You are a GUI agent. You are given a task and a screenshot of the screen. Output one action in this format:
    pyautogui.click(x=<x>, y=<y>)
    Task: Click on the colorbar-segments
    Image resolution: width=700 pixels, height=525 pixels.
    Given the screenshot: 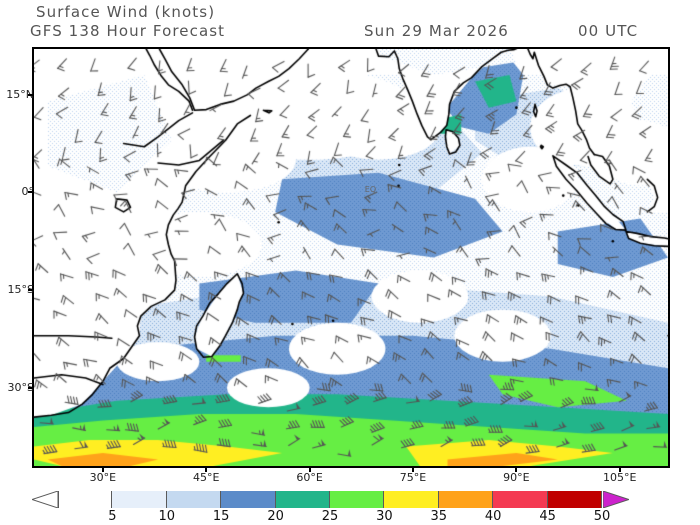 What is the action you would take?
    pyautogui.click(x=330, y=499)
    